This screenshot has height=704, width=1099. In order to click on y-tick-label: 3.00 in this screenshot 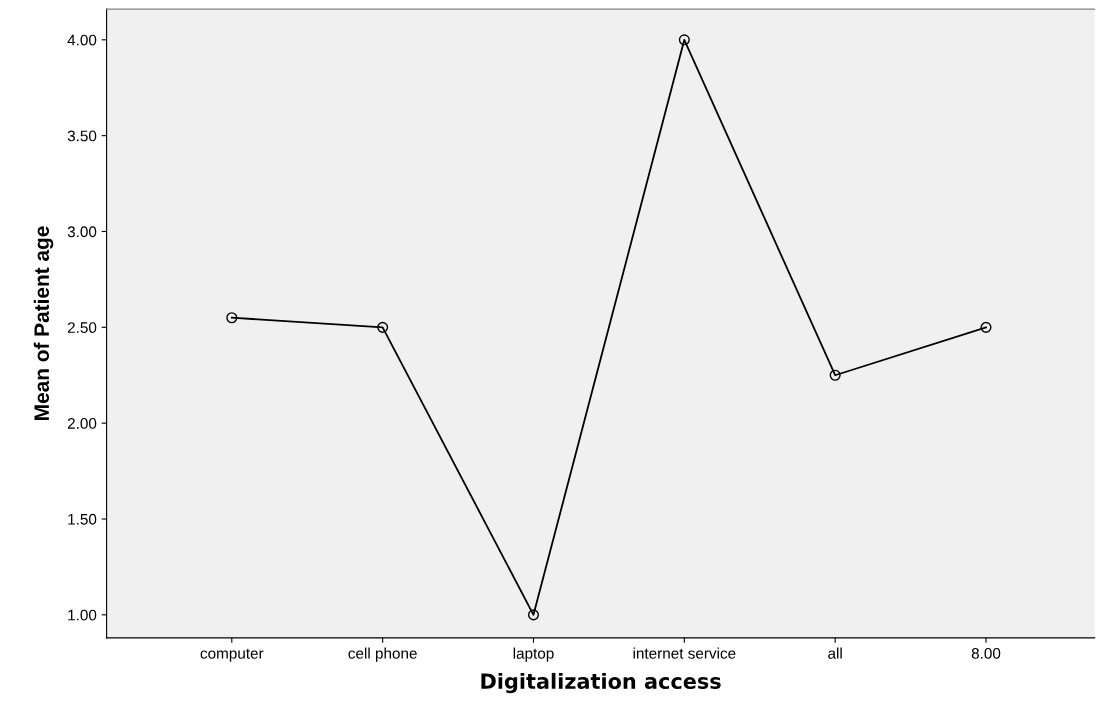, I will do `click(82, 232)`.